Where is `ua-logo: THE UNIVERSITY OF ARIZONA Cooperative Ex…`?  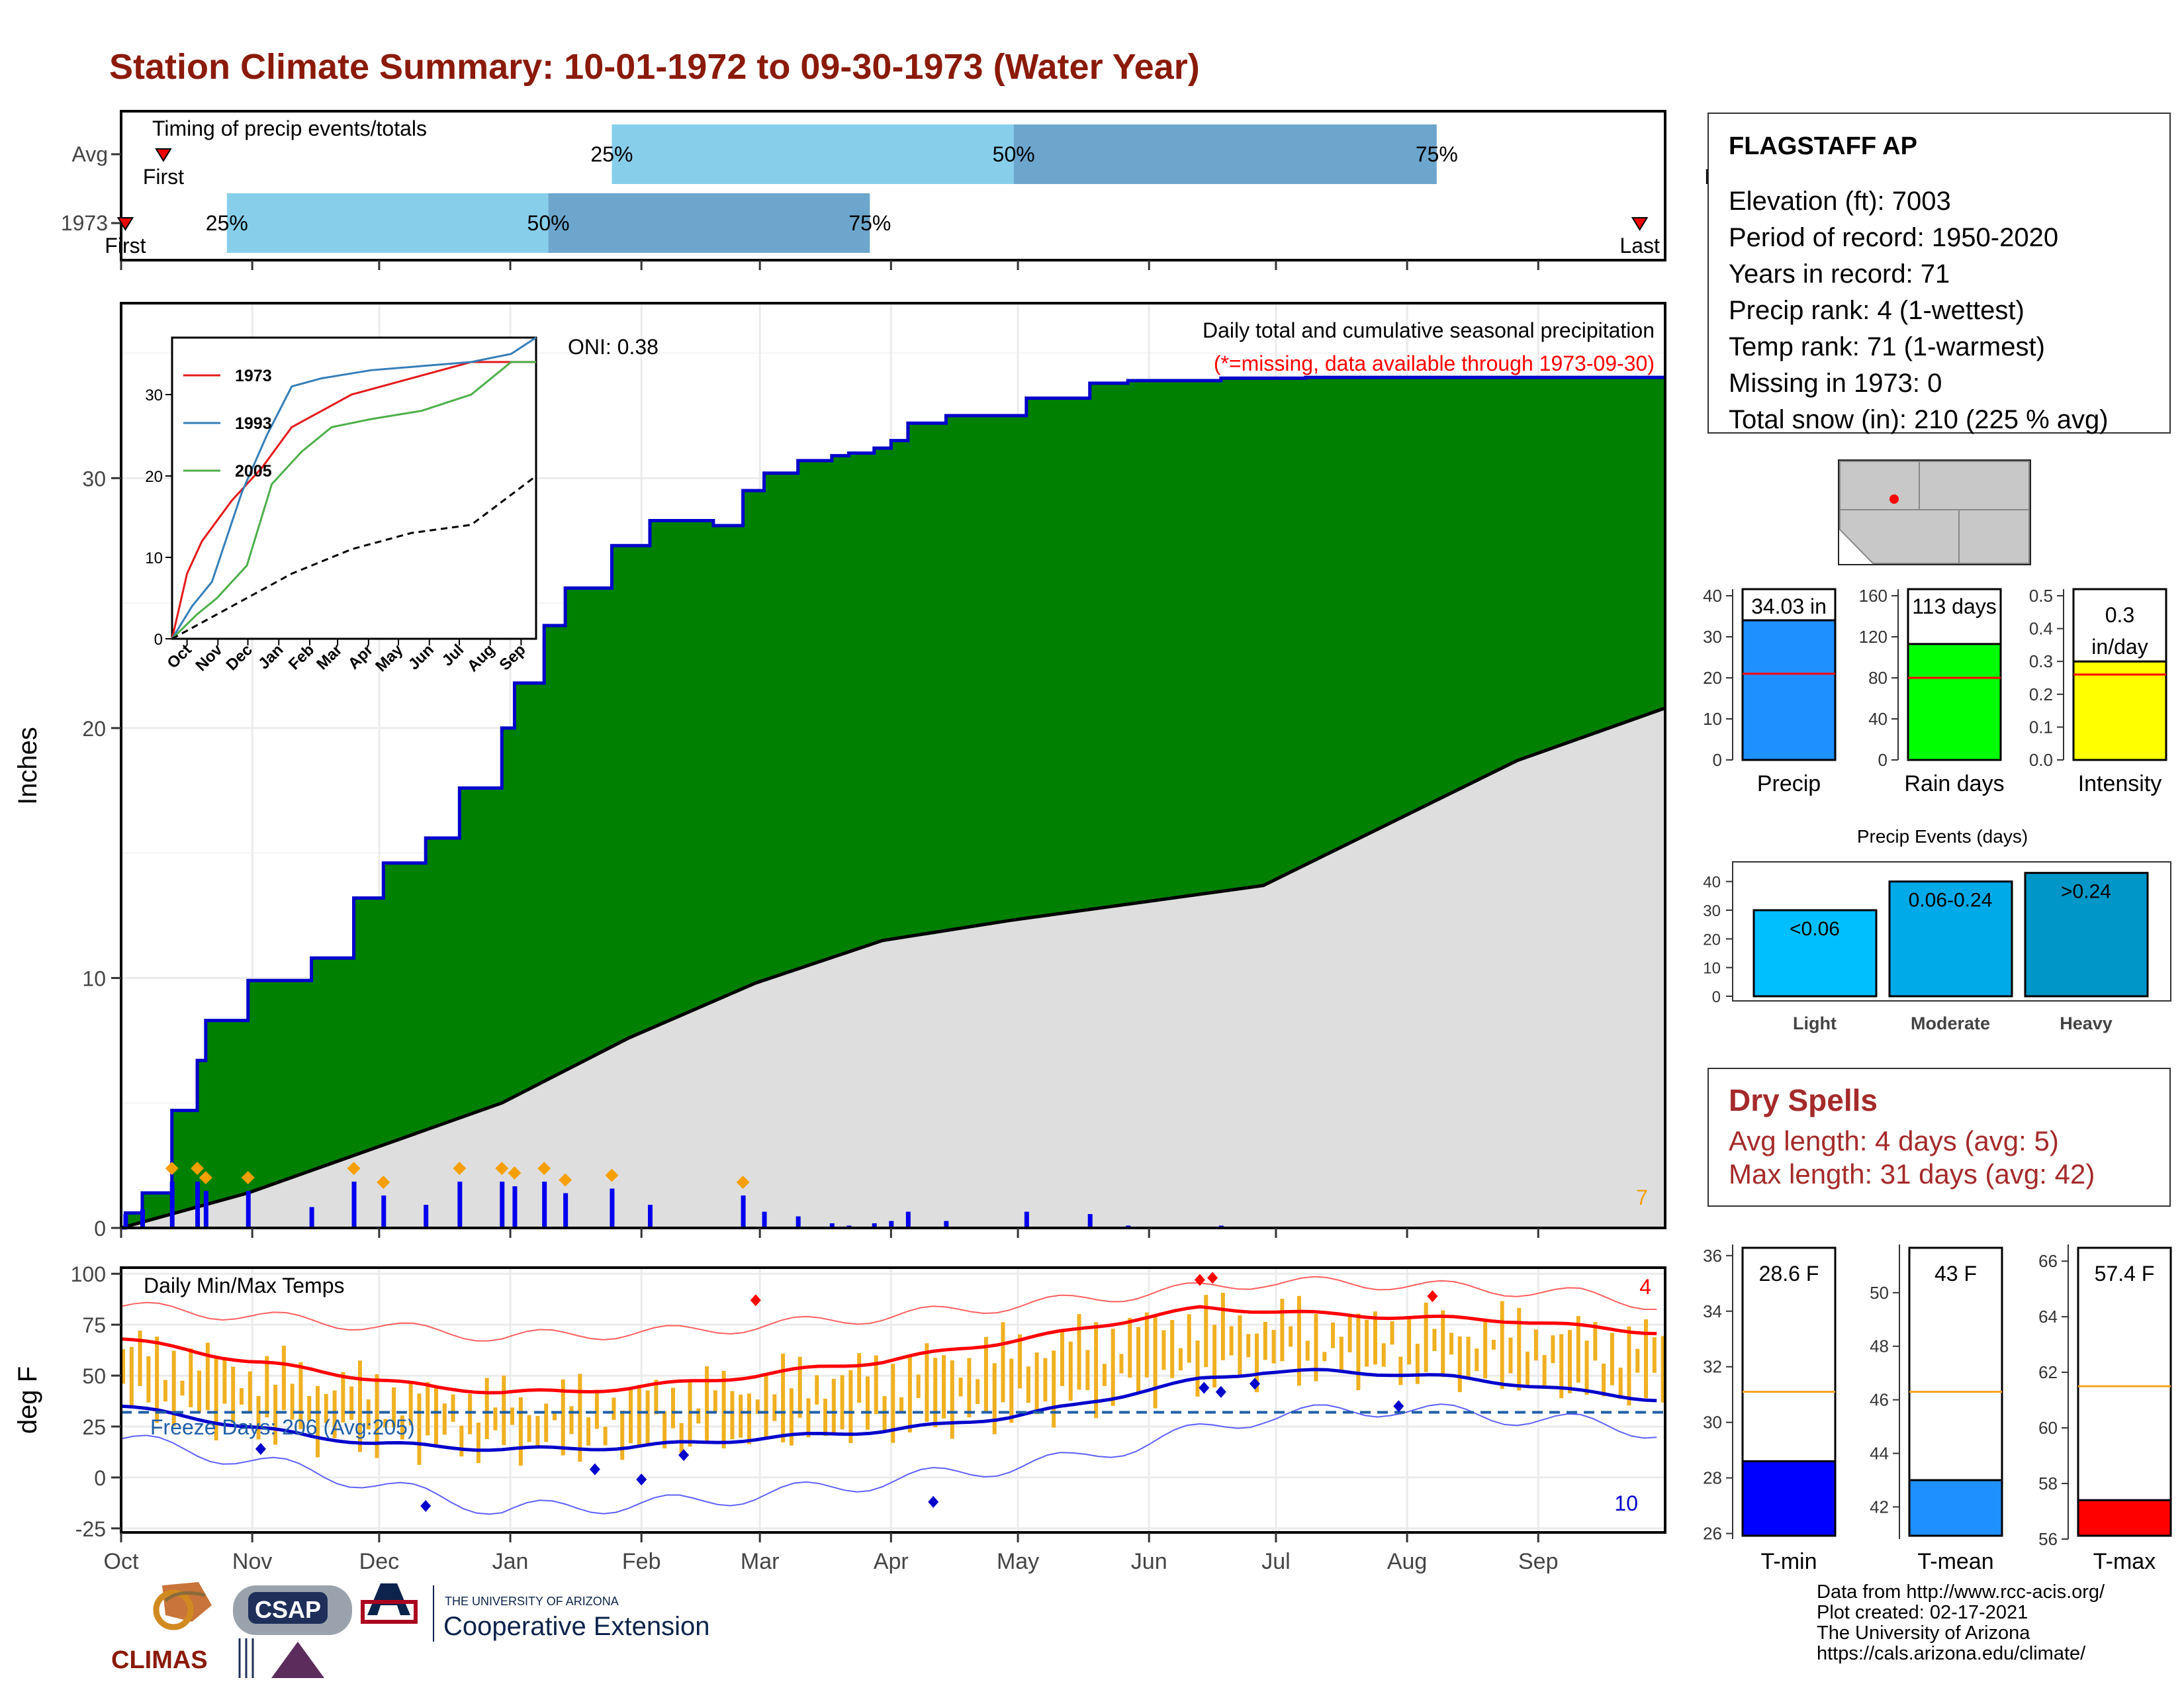 ua-logo: THE UNIVERSITY OF ARIZONA Cooperative Ex… is located at coordinates (535, 1612).